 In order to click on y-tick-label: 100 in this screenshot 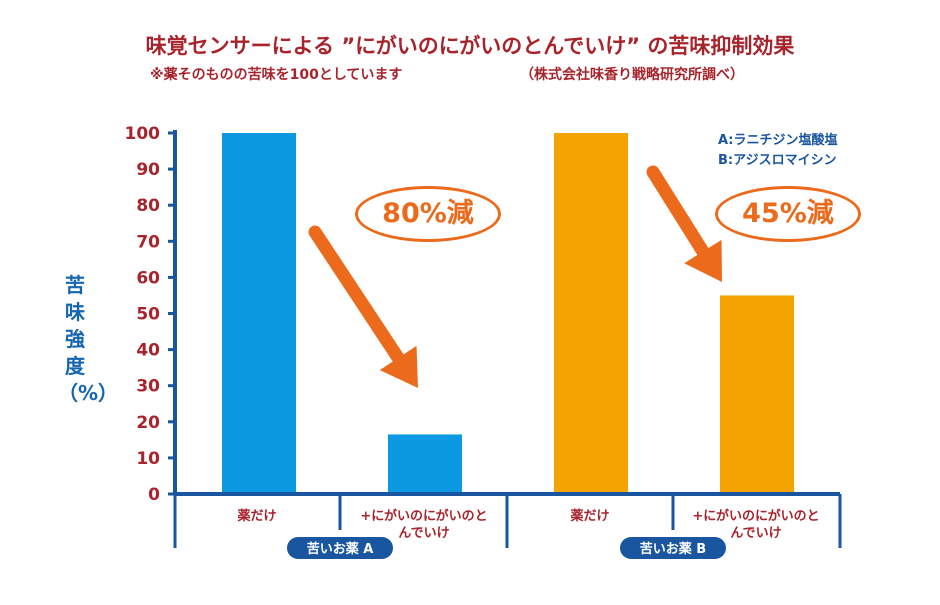, I will do `click(143, 134)`.